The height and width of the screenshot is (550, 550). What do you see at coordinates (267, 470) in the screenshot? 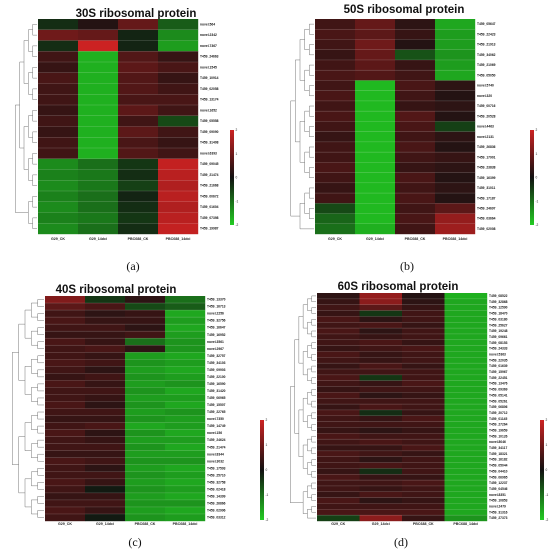
I see `colorbar-tick-label: 0` at bounding box center [267, 470].